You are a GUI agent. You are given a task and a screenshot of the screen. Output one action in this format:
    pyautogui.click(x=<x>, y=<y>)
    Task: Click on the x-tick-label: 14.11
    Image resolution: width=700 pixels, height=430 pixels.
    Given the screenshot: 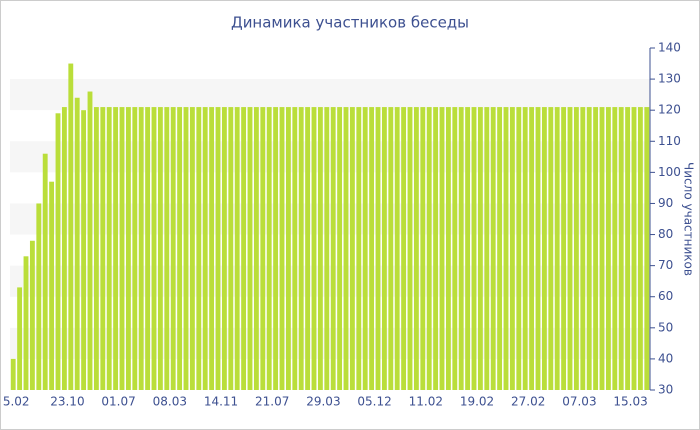 What is the action you would take?
    pyautogui.click(x=221, y=402)
    